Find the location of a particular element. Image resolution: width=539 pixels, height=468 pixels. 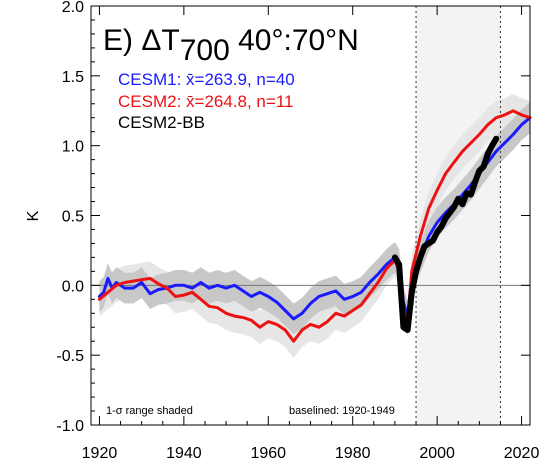

y-tick-label: 1.5 is located at coordinates (73, 77).